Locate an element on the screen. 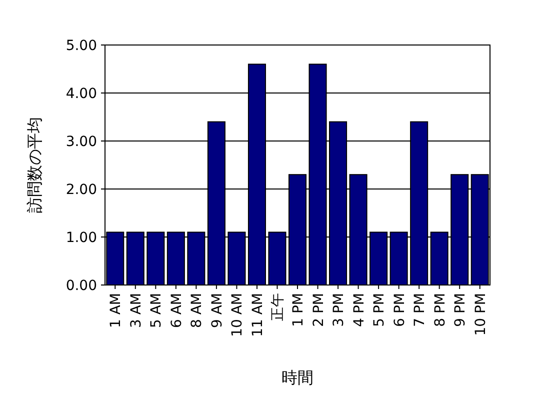  y-tick-label: 0.00 is located at coordinates (81, 286).